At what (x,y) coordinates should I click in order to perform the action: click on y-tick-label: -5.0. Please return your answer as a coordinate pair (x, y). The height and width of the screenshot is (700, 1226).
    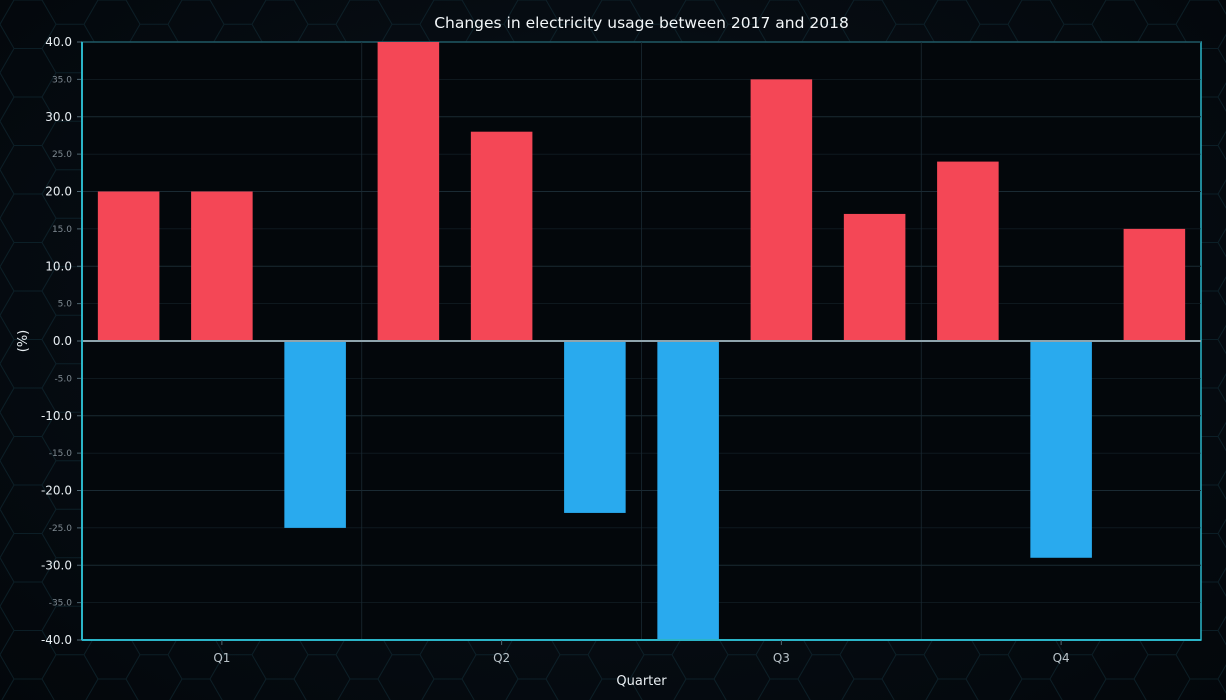
    Looking at the image, I should click on (63, 379).